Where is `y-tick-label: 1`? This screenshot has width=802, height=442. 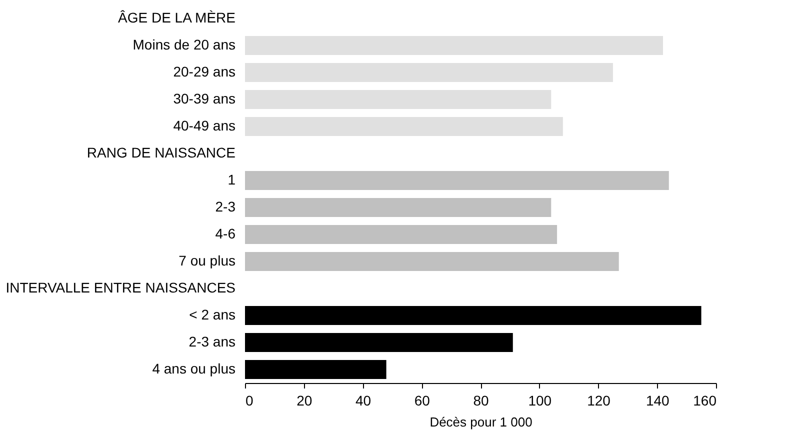 y-tick-label: 1 is located at coordinates (232, 180).